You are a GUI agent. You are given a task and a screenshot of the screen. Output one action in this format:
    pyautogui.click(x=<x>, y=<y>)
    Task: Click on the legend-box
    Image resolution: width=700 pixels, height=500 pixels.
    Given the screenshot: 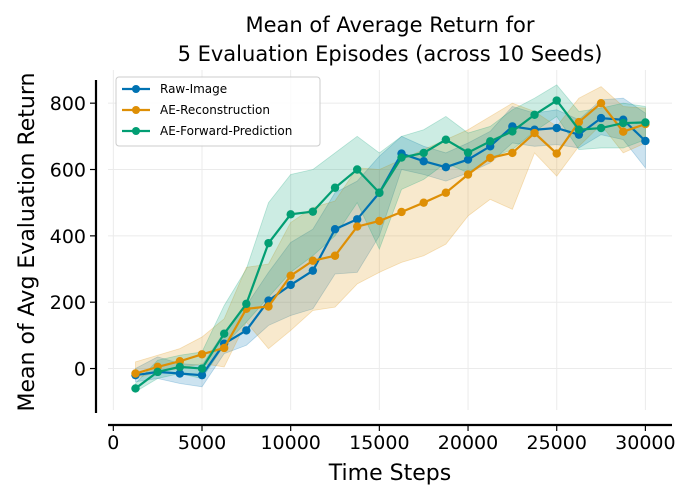 What is the action you would take?
    pyautogui.click(x=218, y=111)
    